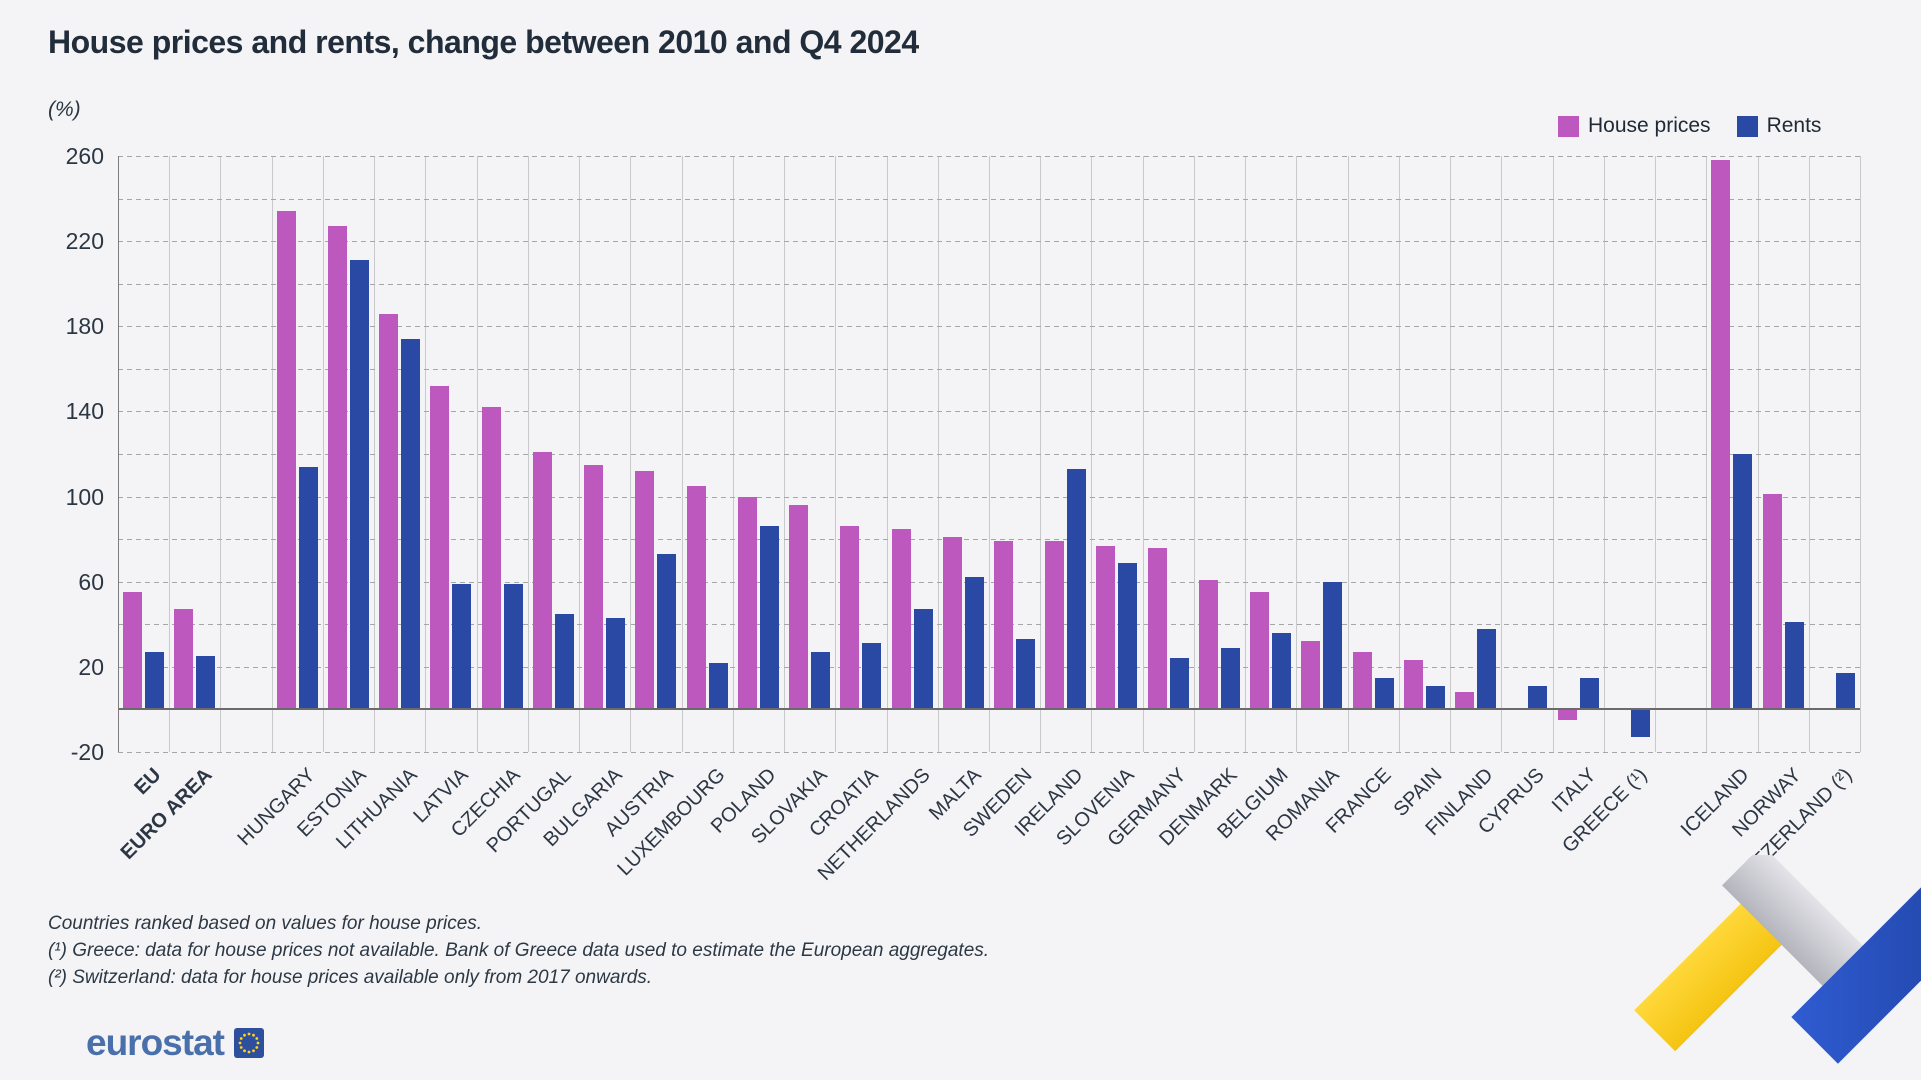 The width and height of the screenshot is (1921, 1080). What do you see at coordinates (1230, 678) in the screenshot?
I see `bar-rents-denmark` at bounding box center [1230, 678].